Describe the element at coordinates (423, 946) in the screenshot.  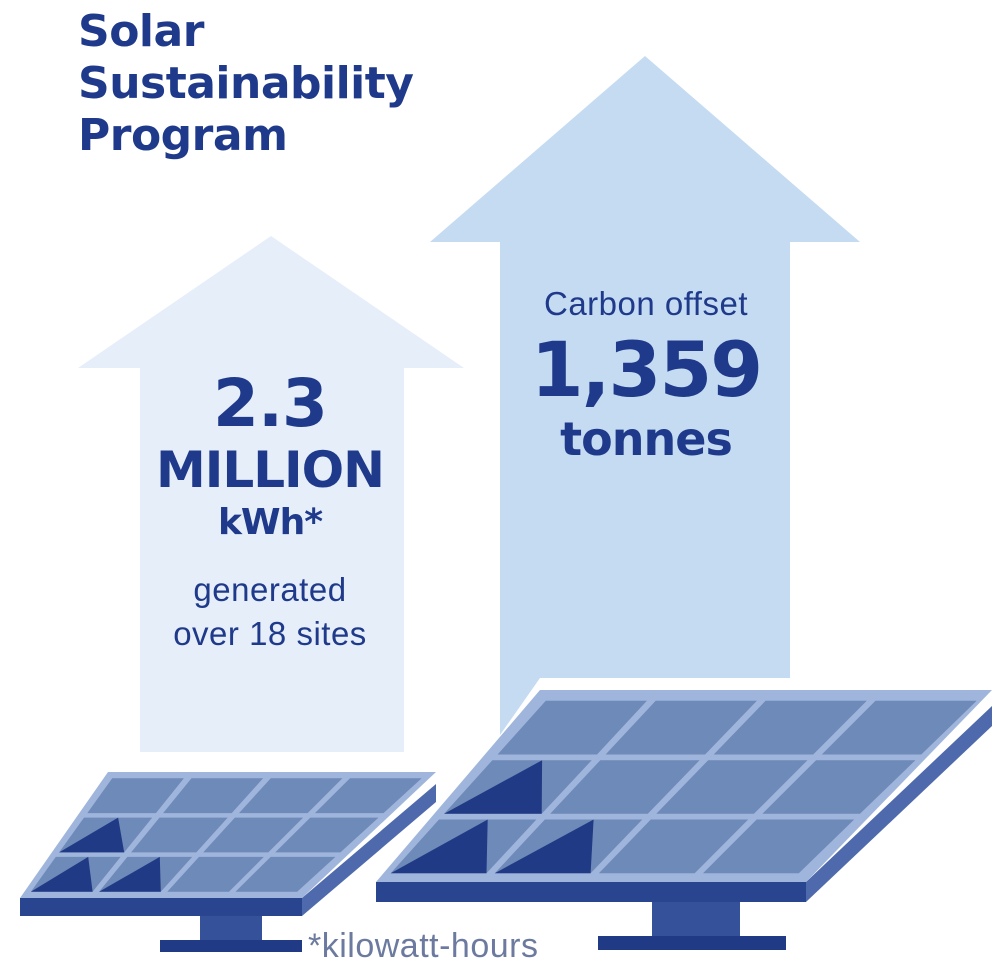
I see `footnote: *kilowatt-hours` at that location.